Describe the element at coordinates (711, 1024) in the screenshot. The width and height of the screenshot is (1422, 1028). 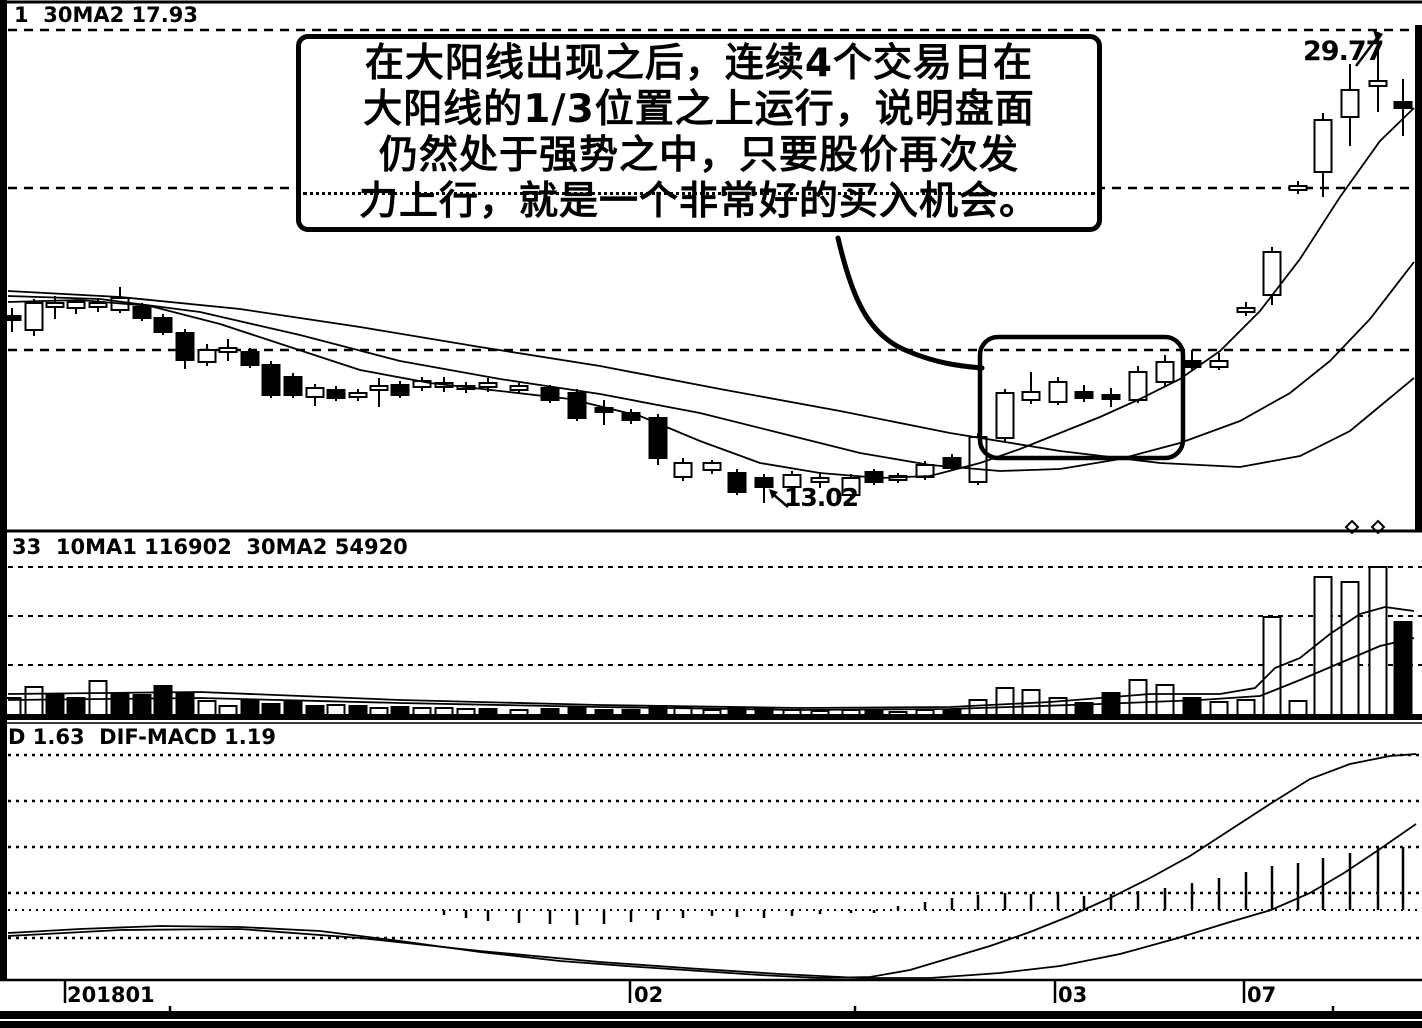
I see `bottom-frame-bar2` at that location.